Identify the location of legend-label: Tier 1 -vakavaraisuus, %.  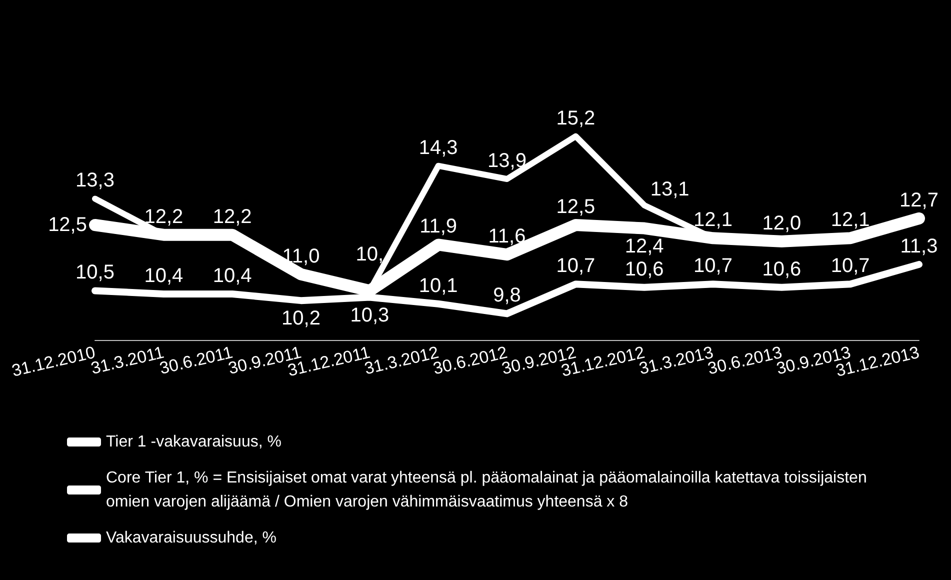
(194, 442).